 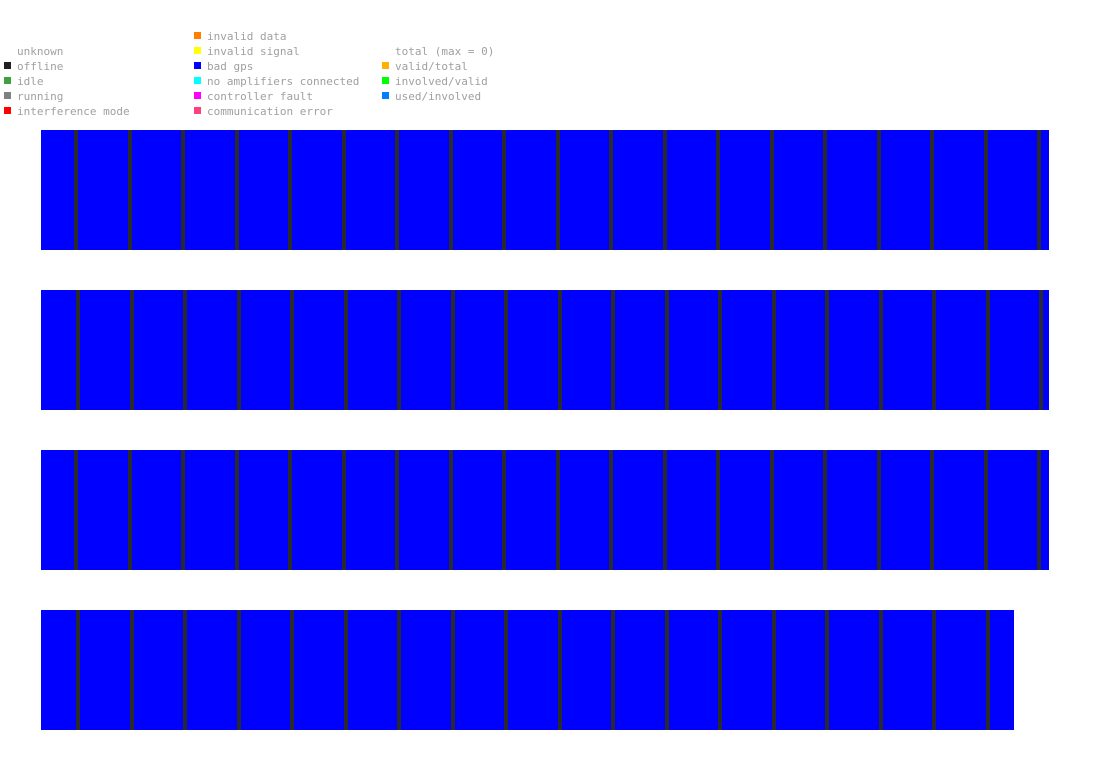 I want to click on legend-label: offline, so click(x=40, y=66).